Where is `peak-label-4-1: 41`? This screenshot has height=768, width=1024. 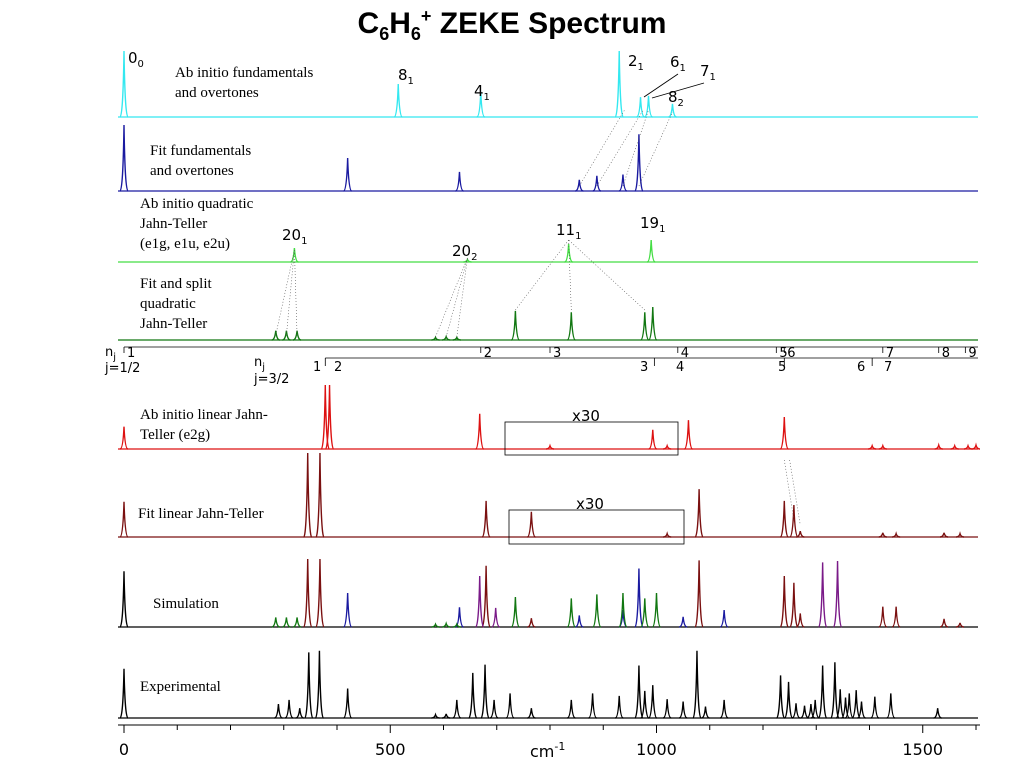
peak-label-4-1: 41 is located at coordinates (482, 92).